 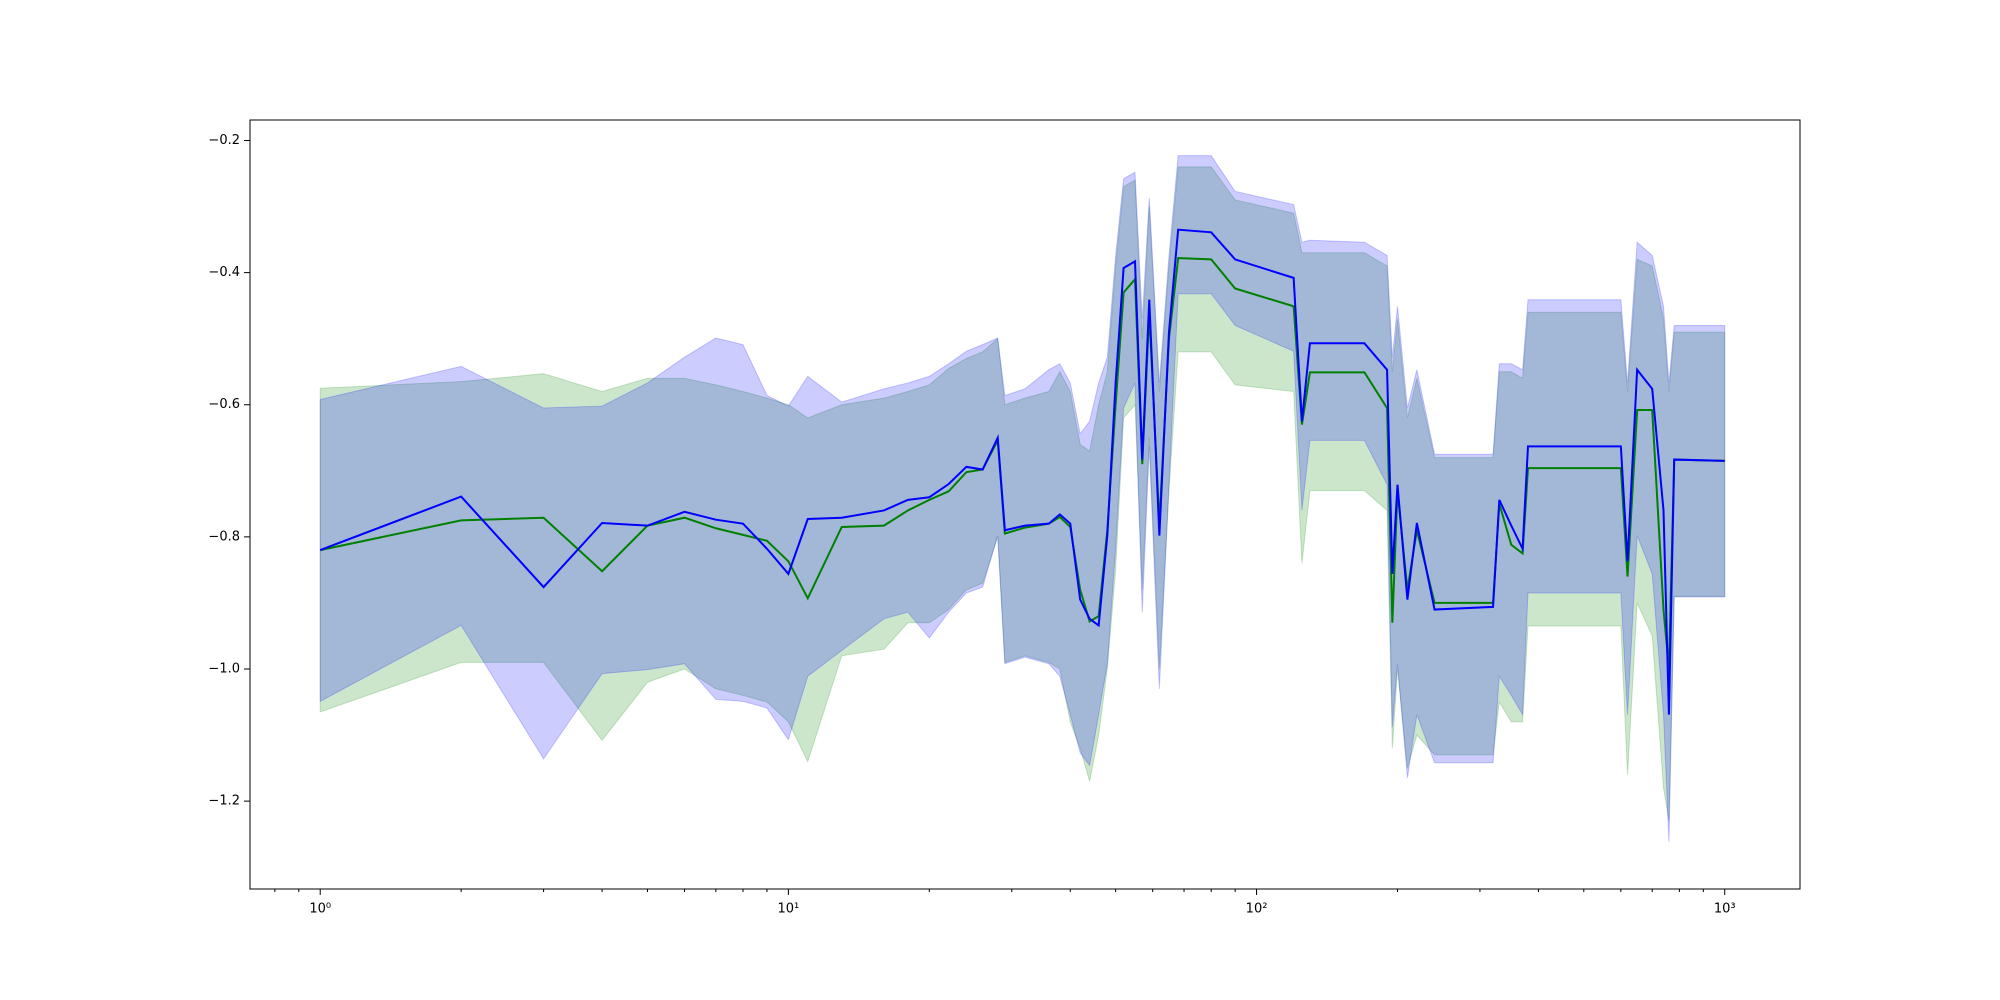 What do you see at coordinates (224, 669) in the screenshot?
I see `y-tick-label: −1.0` at bounding box center [224, 669].